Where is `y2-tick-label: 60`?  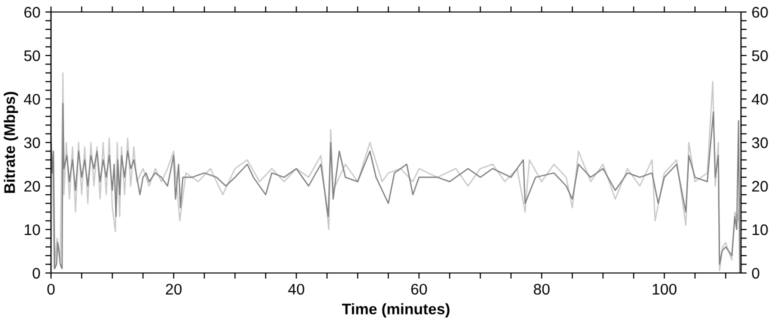 y2-tick-label: 60 is located at coordinates (760, 12).